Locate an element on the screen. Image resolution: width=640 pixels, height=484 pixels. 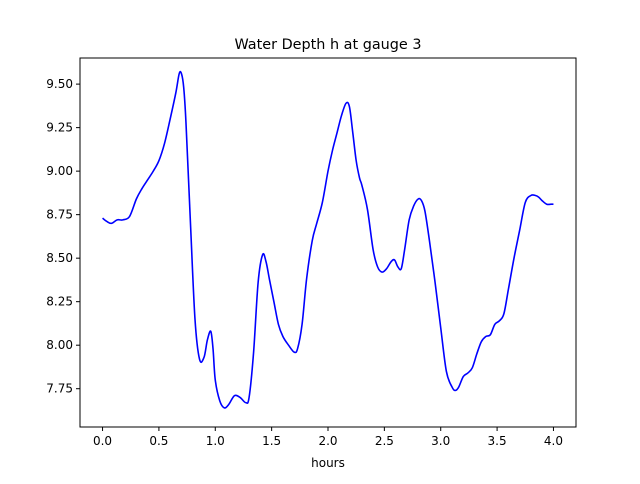
x-axis-label: hours is located at coordinates (328, 463).